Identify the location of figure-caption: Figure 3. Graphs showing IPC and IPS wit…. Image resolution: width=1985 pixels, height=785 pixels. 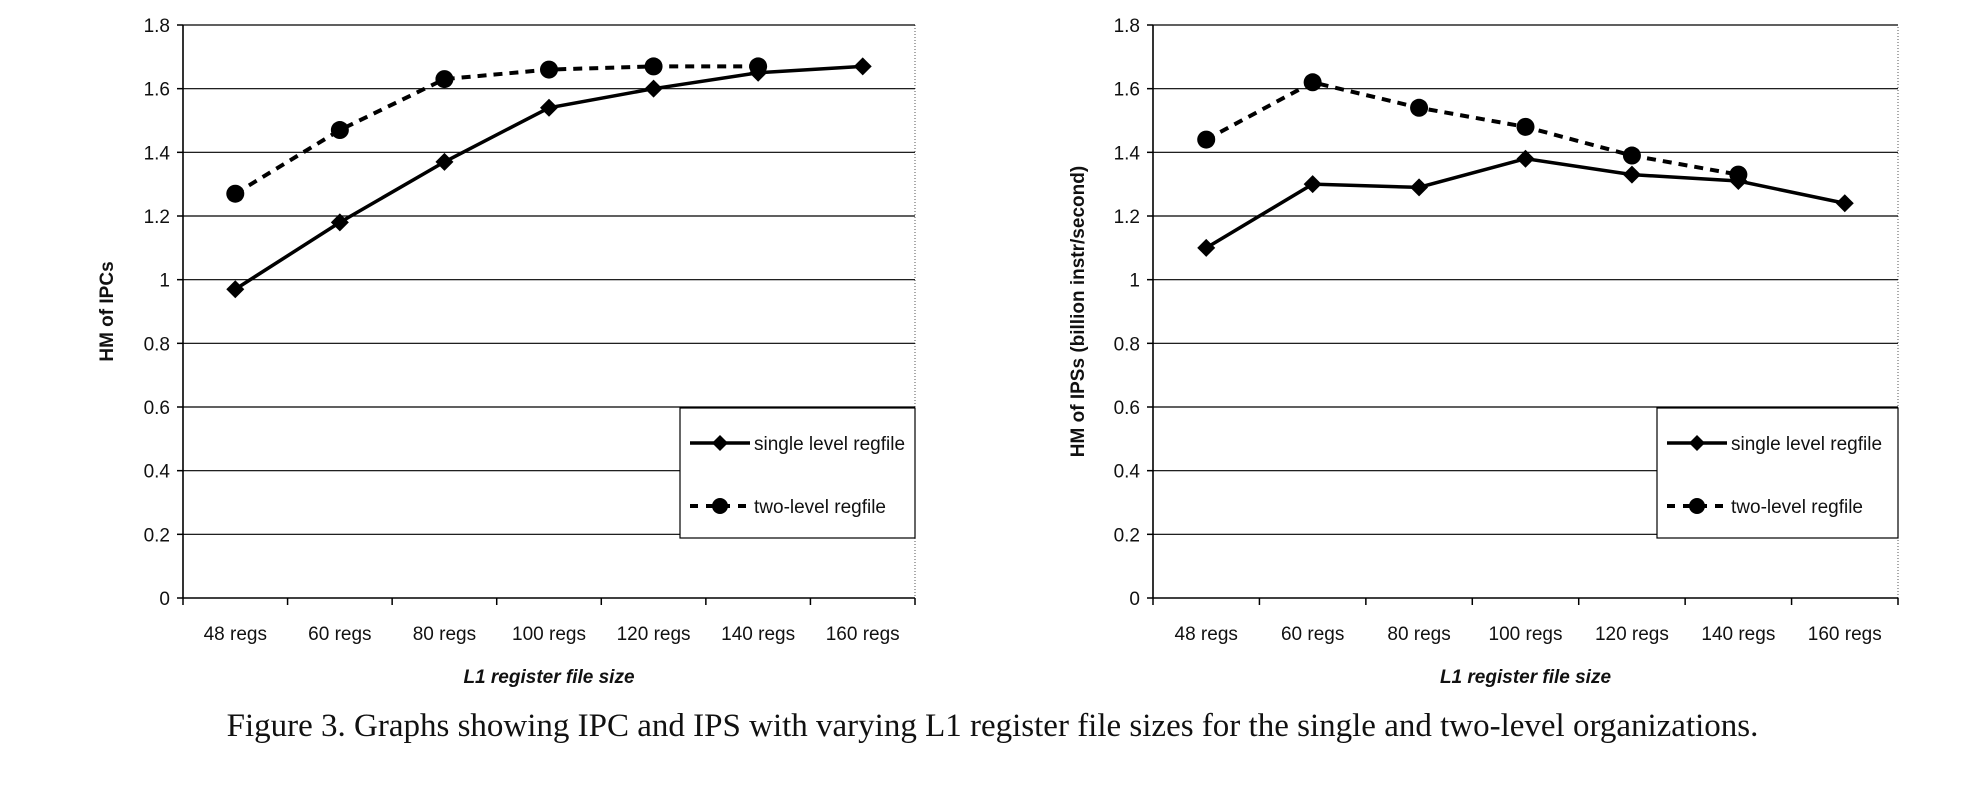
(992, 726).